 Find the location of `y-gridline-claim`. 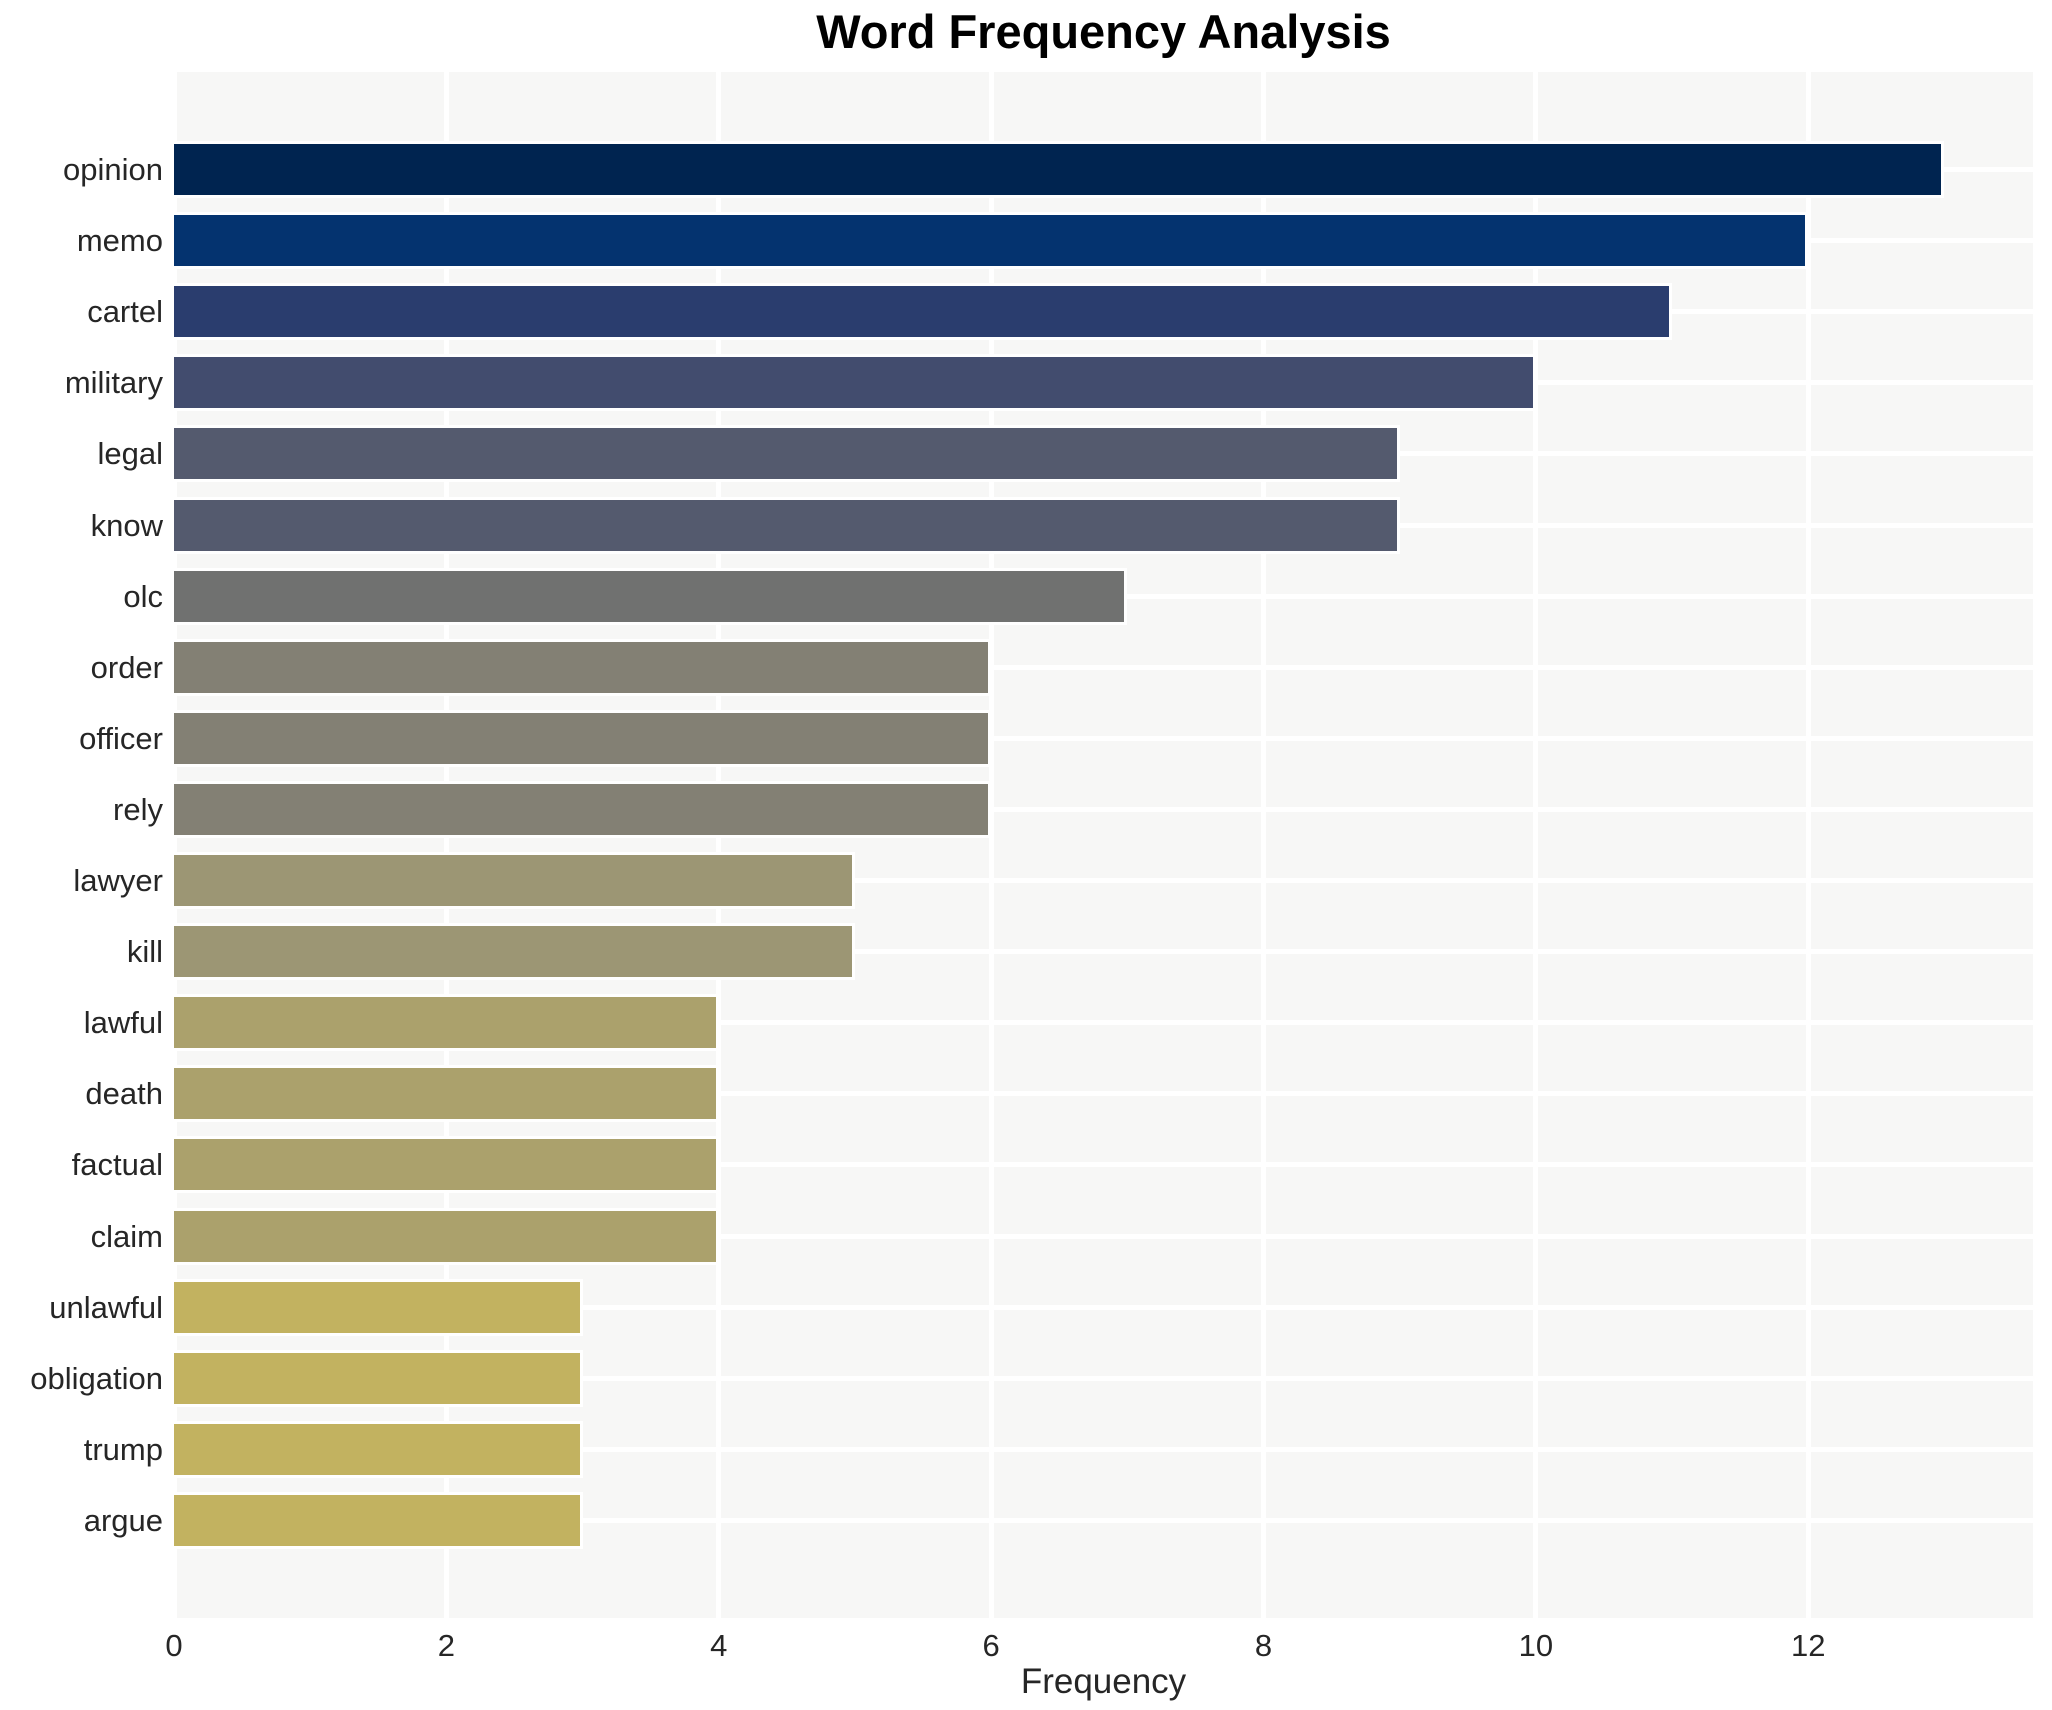

y-gridline-claim is located at coordinates (1103, 1236).